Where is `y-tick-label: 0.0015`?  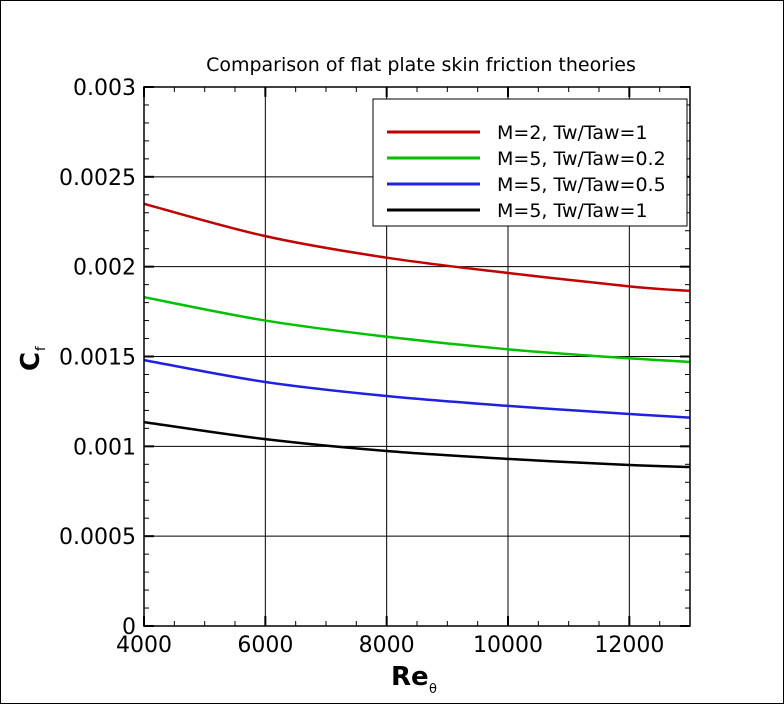
y-tick-label: 0.0015 is located at coordinates (97, 358).